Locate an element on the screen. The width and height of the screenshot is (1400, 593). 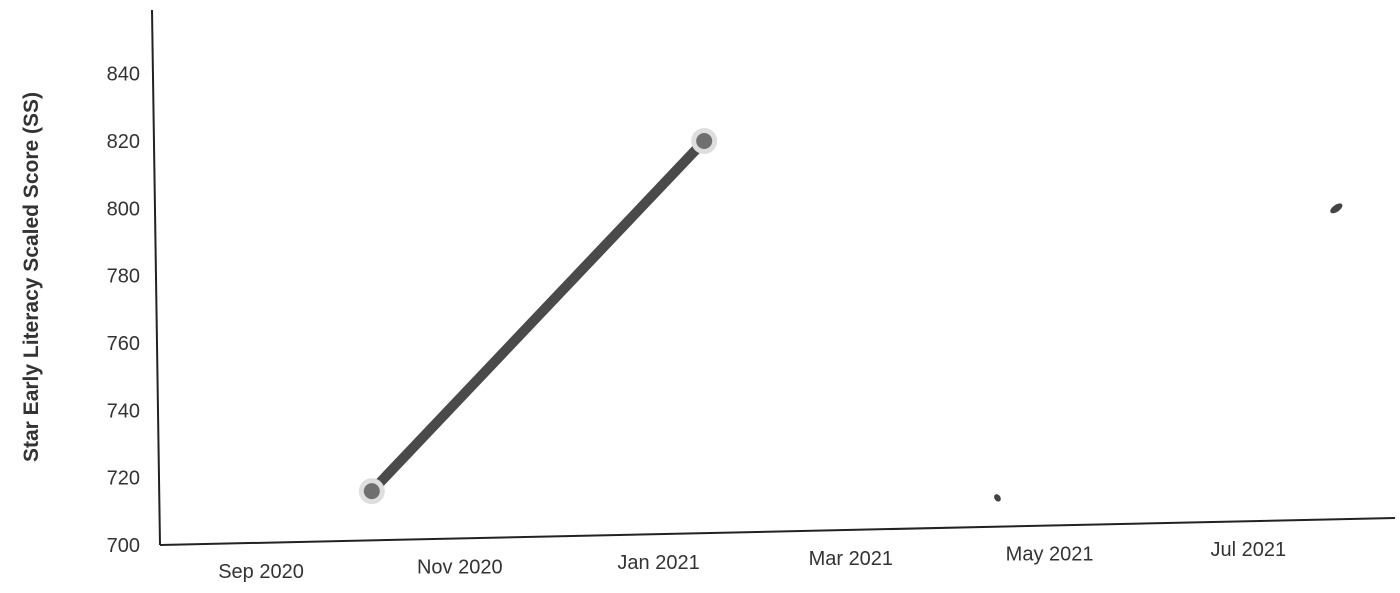
y-tick-label: 720 is located at coordinates (123, 479).